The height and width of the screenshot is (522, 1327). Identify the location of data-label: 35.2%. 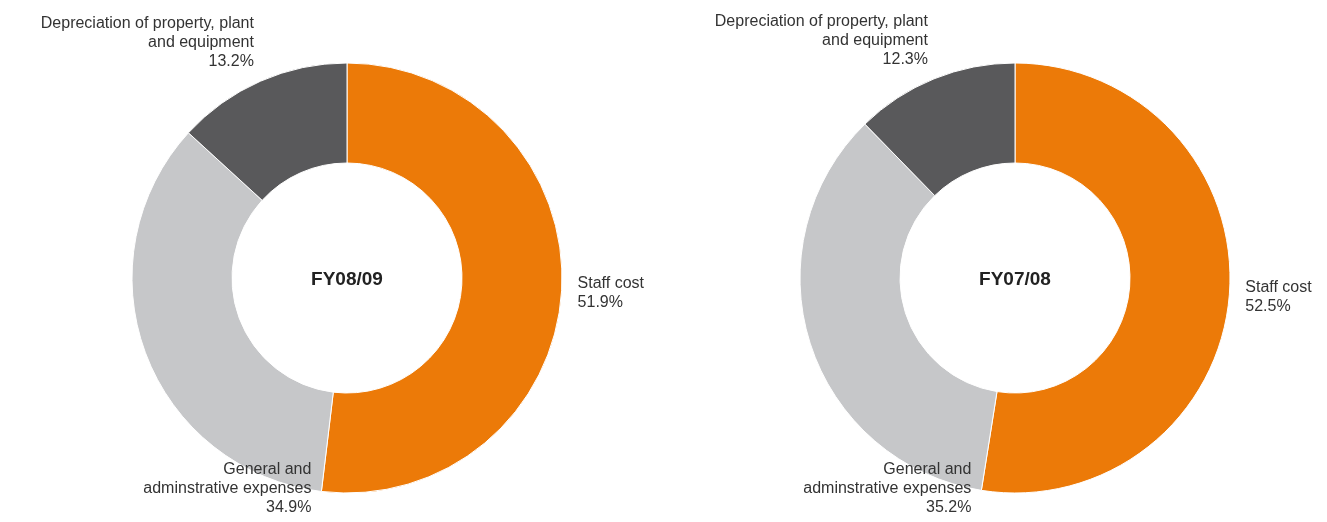
(948, 506).